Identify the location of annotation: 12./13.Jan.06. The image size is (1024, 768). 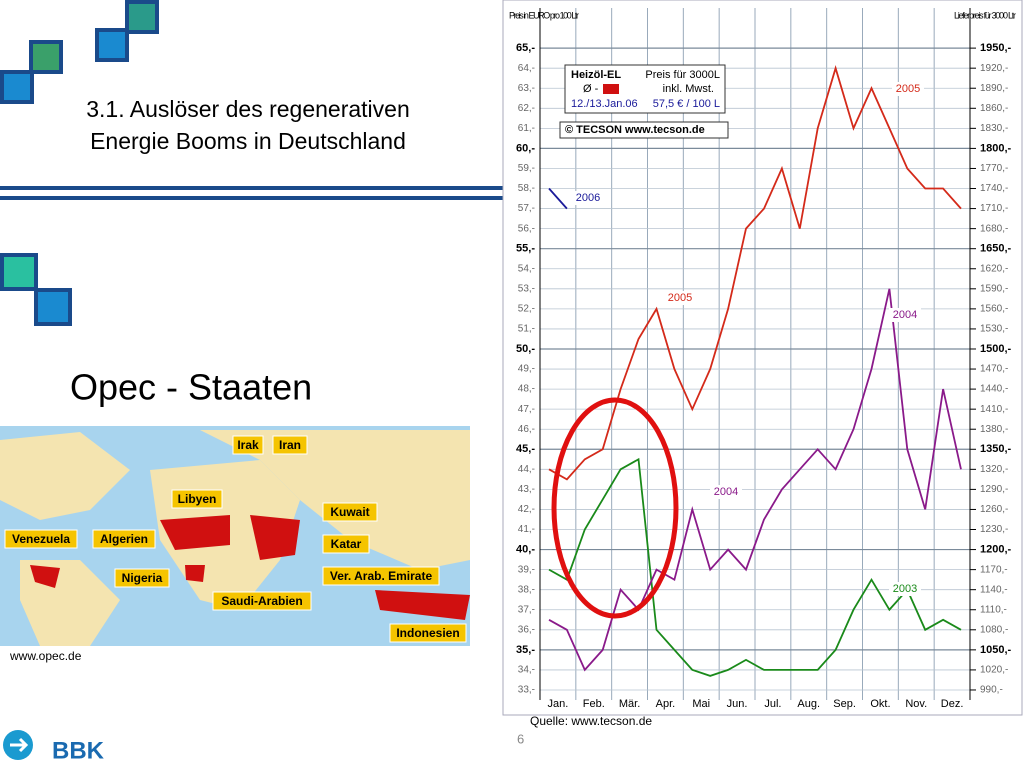
(604, 104).